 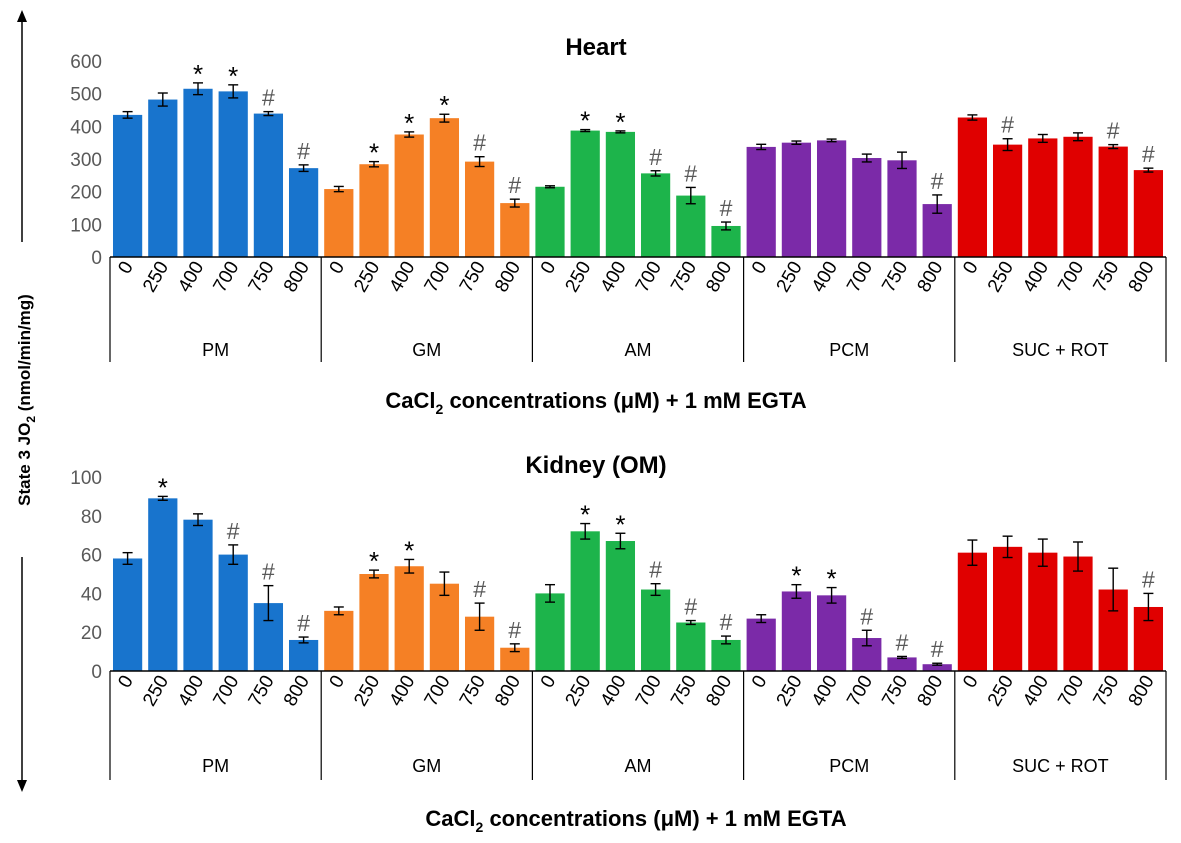 What do you see at coordinates (595, 402) in the screenshot?
I see `heart-x-axis-label: CaCl2 concentrations (μM) + 1 mM EGTA` at bounding box center [595, 402].